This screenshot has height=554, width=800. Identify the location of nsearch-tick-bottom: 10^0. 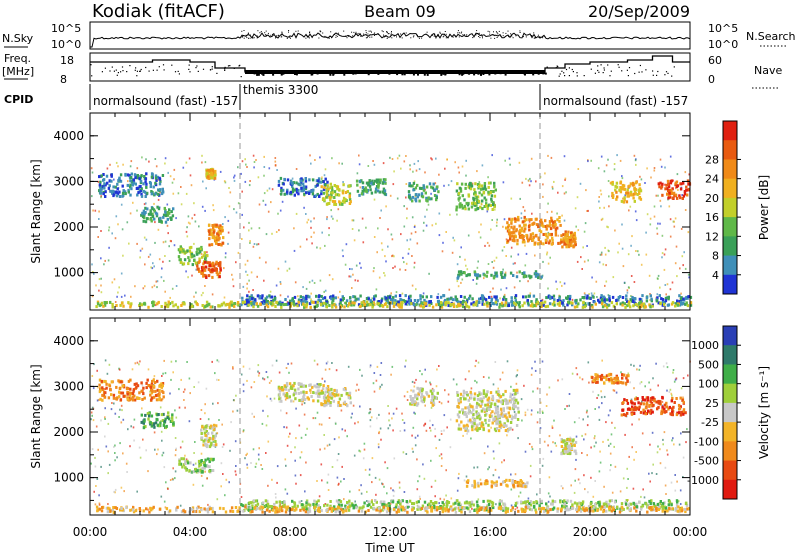
(723, 44).